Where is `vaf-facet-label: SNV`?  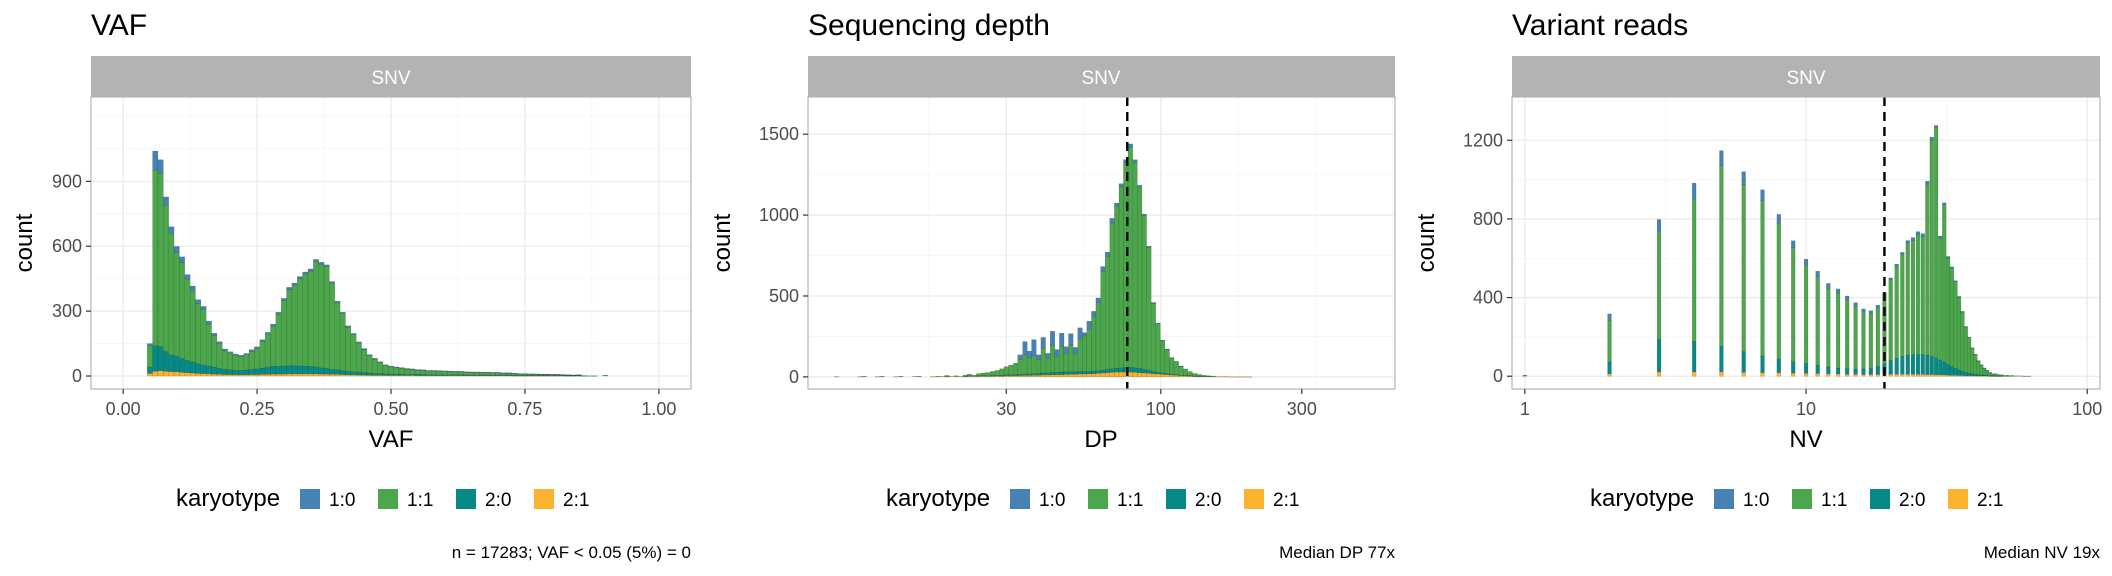
vaf-facet-label: SNV is located at coordinates (390, 78).